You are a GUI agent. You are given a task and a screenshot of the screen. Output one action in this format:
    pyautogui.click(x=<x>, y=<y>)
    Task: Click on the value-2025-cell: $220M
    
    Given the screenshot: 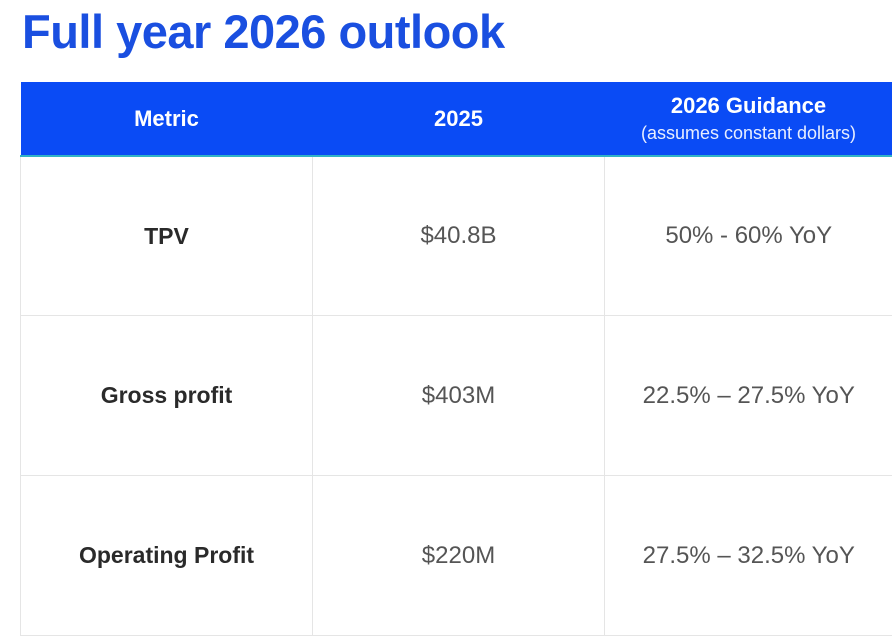 What is the action you would take?
    pyautogui.click(x=458, y=555)
    